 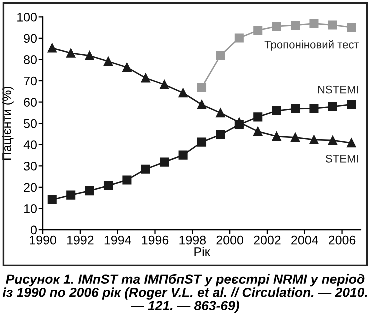 What do you see at coordinates (30, 81) in the screenshot?
I see `y-tick-label: 70` at bounding box center [30, 81].